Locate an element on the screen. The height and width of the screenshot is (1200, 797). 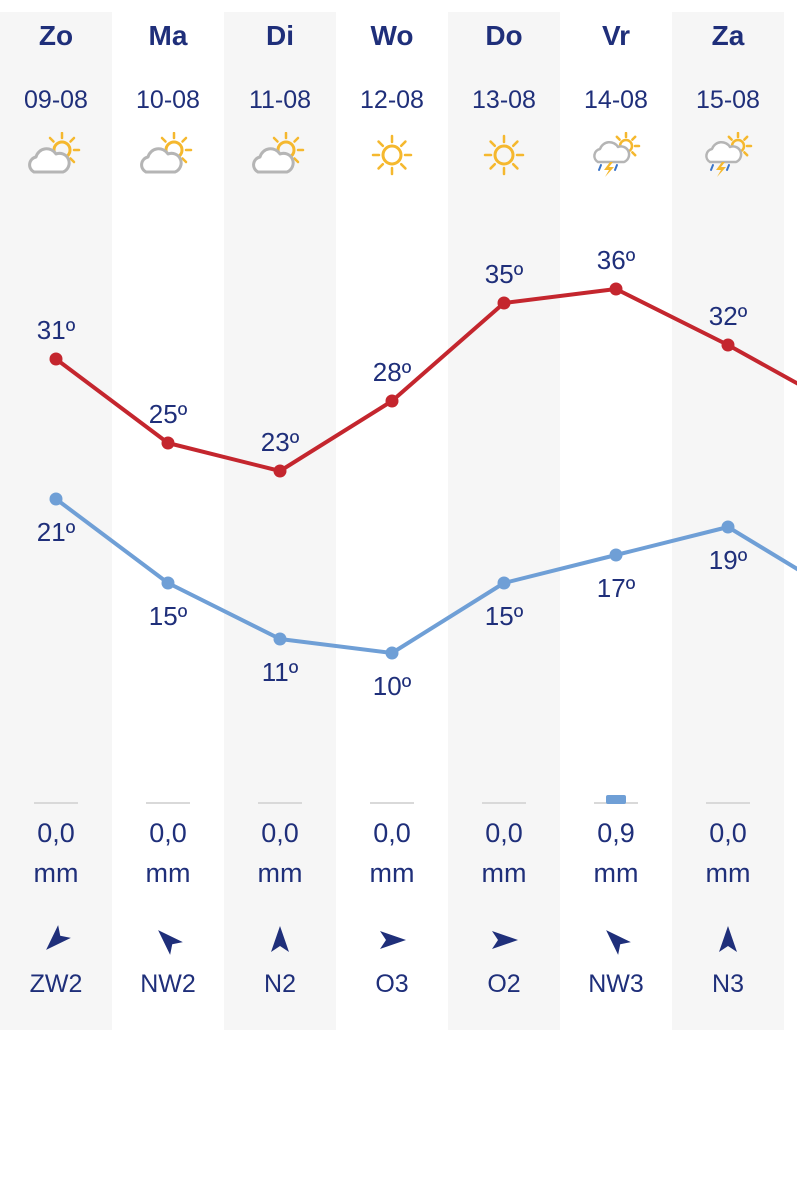
max-temp-line is located at coordinates (425, 380).